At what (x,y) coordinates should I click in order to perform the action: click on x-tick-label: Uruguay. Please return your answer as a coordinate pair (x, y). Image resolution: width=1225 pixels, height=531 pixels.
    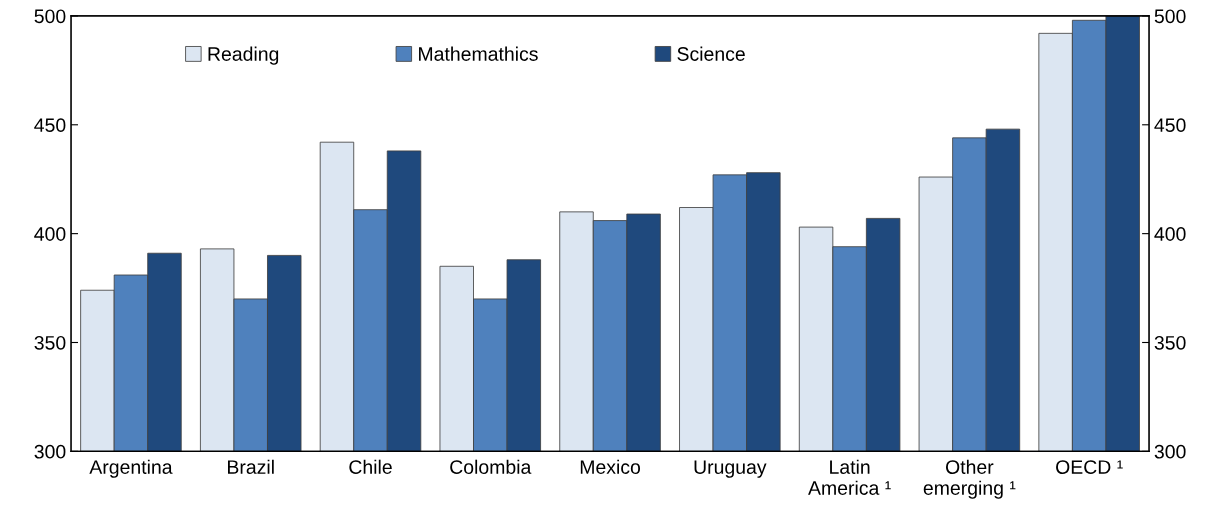
    Looking at the image, I should click on (730, 469).